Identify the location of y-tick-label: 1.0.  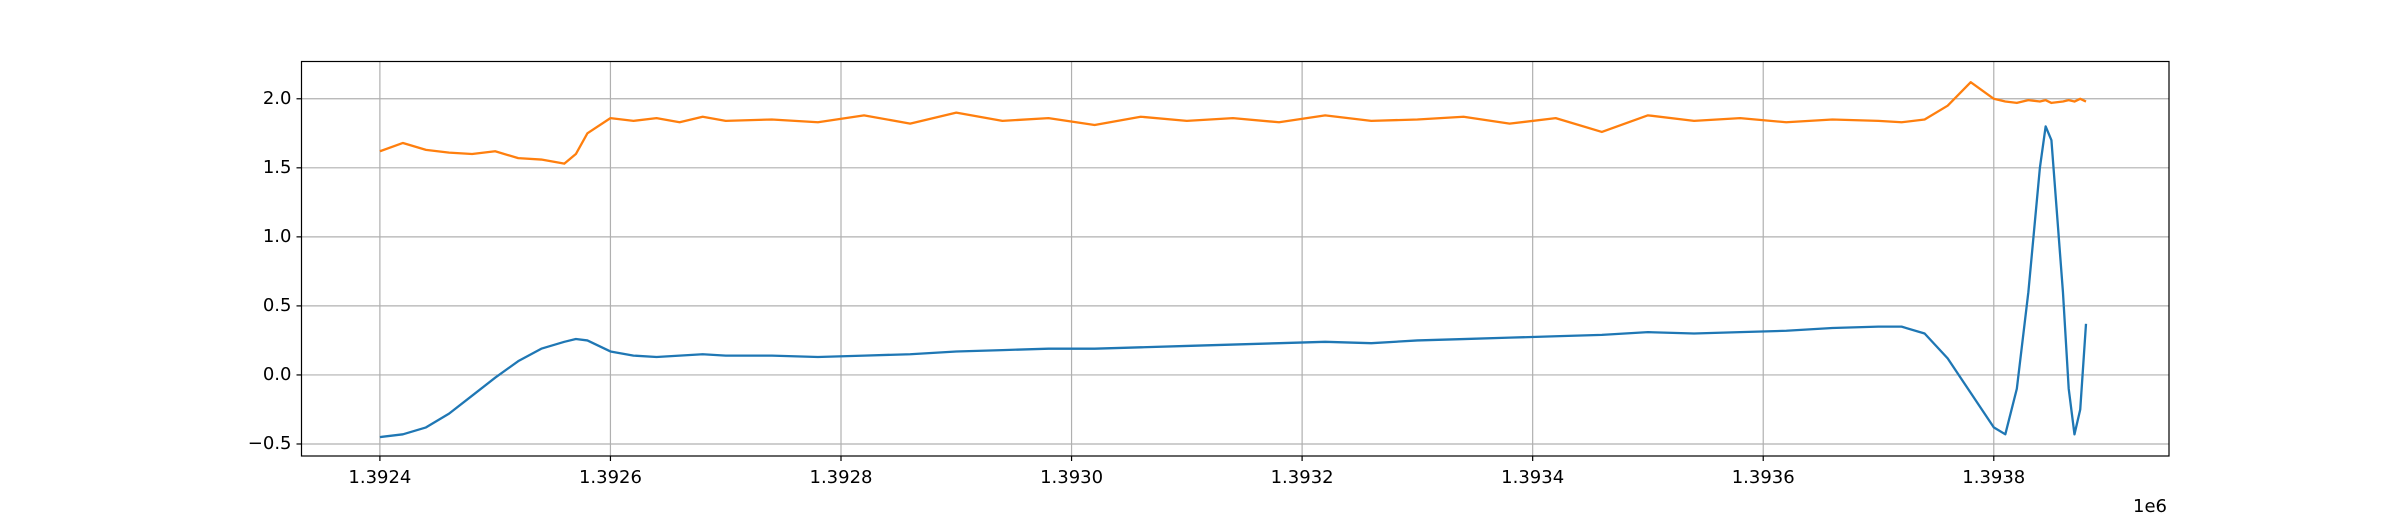
(277, 236).